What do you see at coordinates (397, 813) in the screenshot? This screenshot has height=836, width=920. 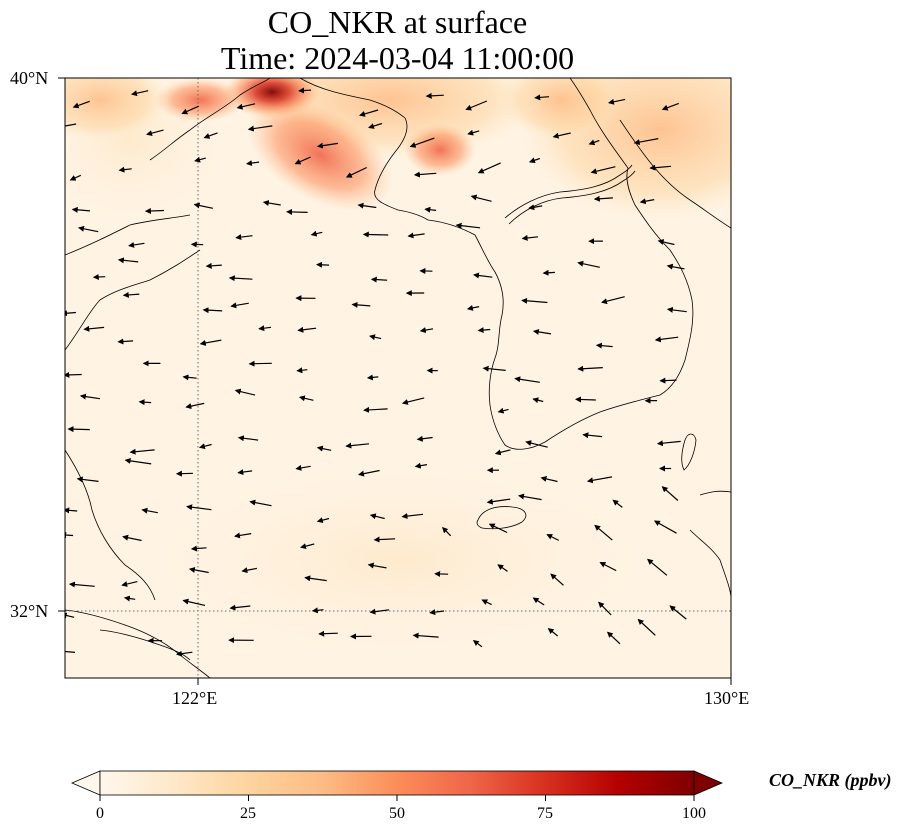 I see `colorbar-tick-50: 50` at bounding box center [397, 813].